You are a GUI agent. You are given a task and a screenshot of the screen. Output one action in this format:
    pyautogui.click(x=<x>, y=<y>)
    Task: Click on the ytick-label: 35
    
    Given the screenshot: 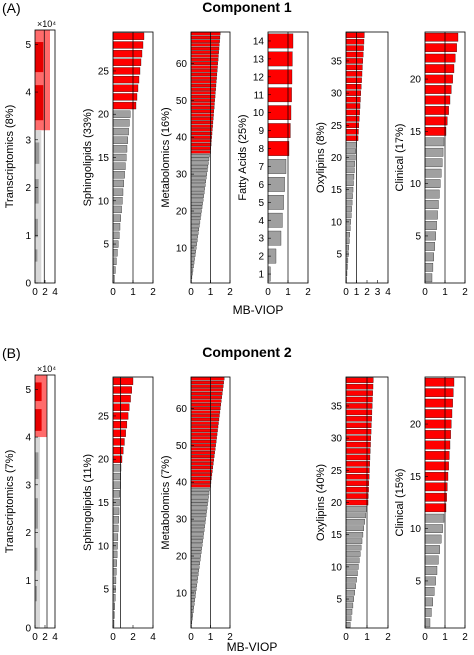 What is the action you would take?
    pyautogui.click(x=337, y=406)
    